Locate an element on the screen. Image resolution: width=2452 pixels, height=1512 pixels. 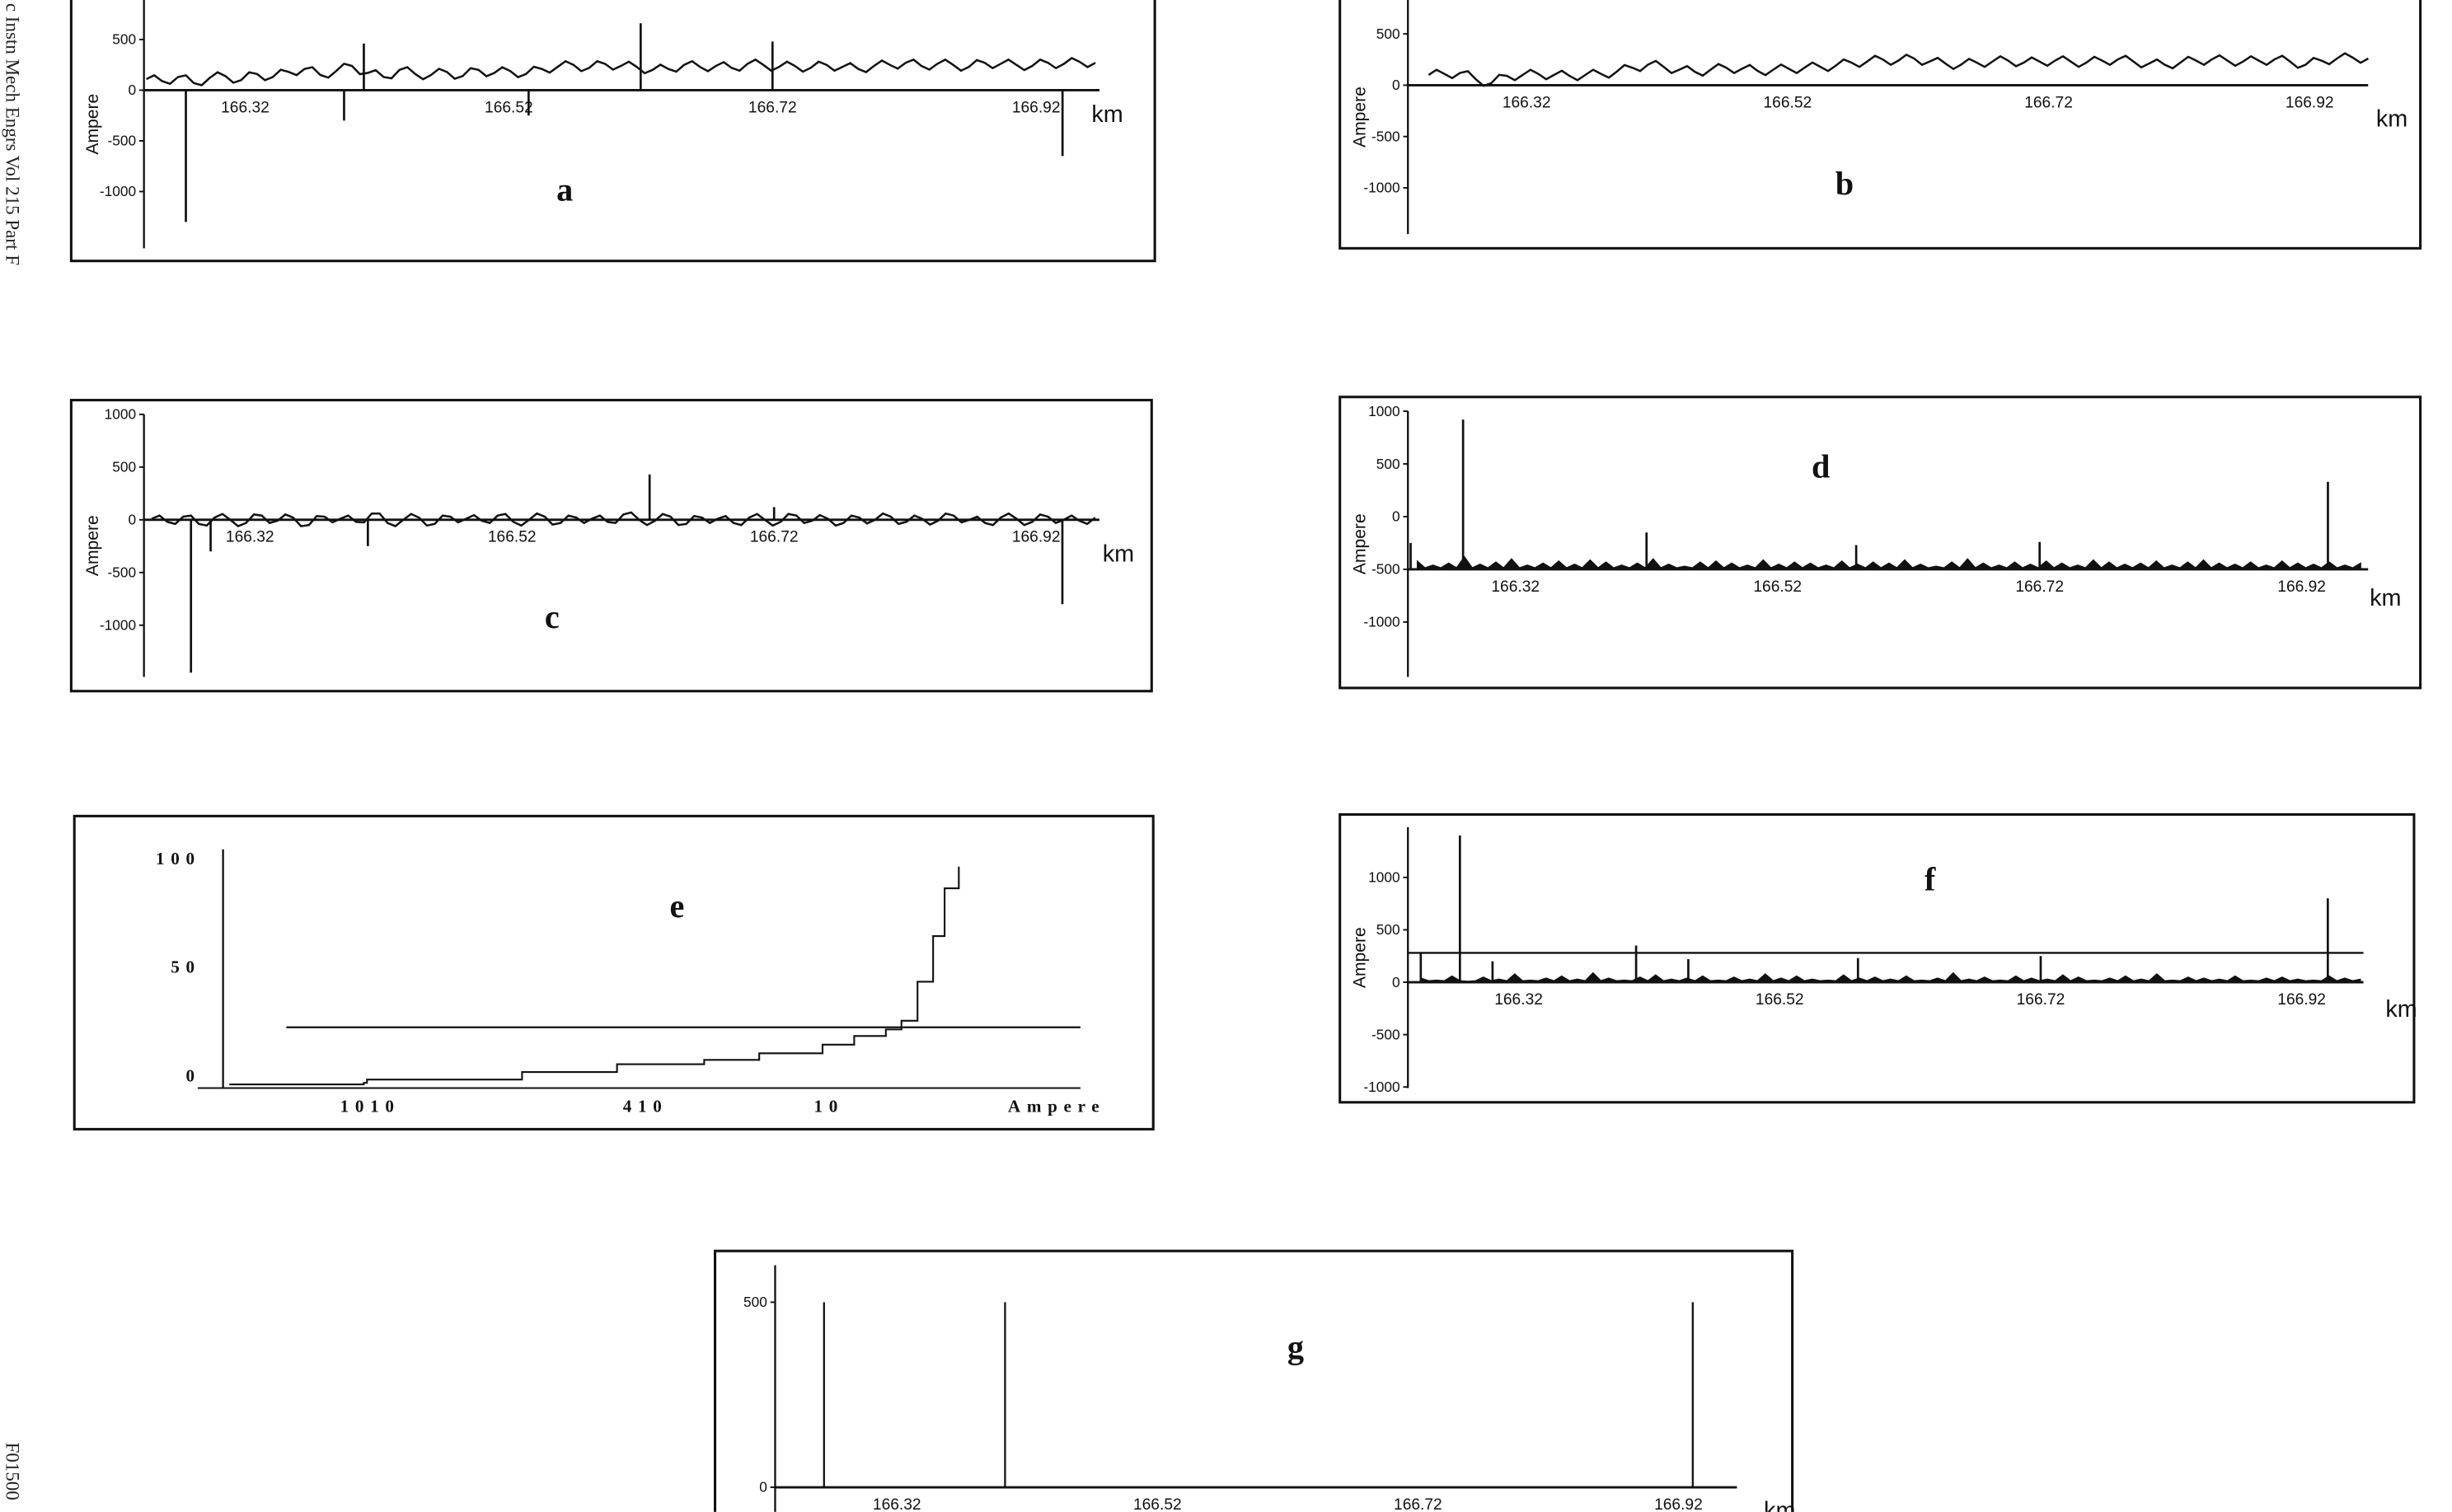
panel-label: c is located at coordinates (552, 616).